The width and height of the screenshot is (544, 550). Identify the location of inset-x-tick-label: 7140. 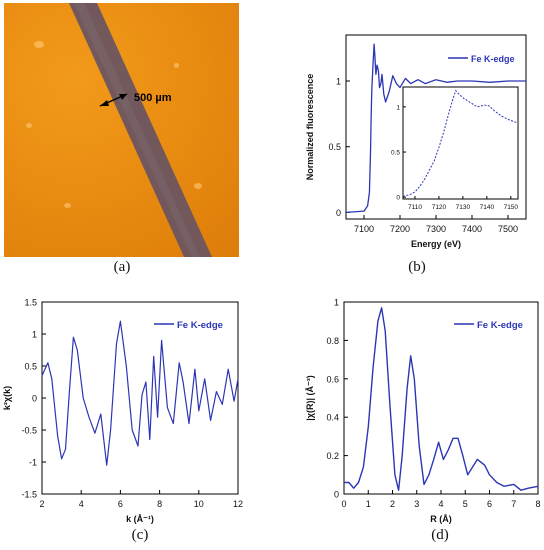
(487, 207).